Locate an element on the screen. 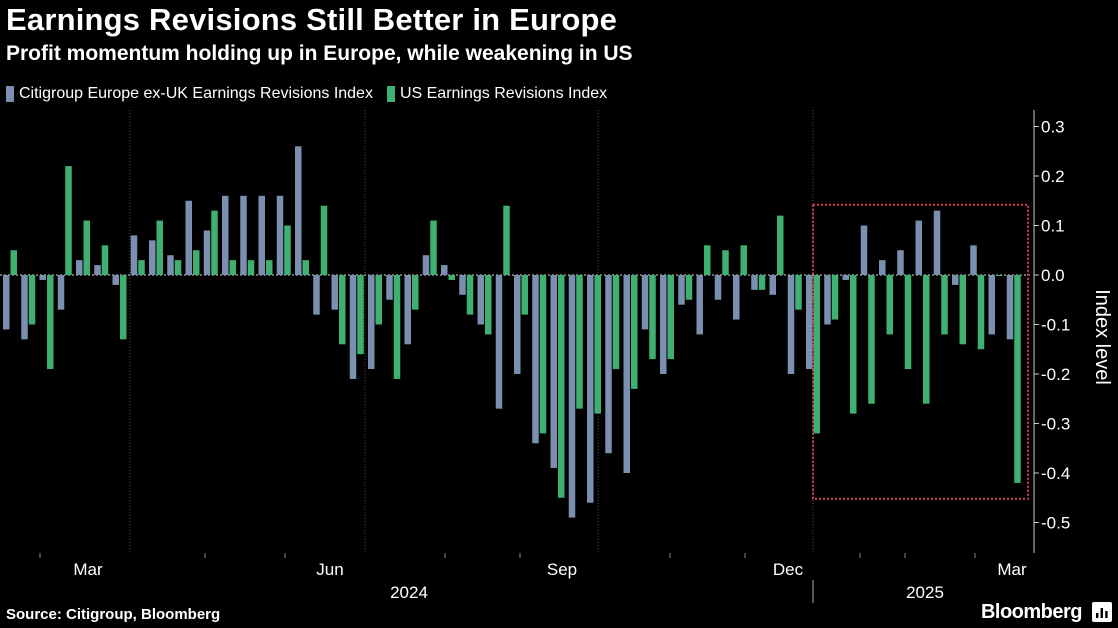  y-tick-label: 0.2 is located at coordinates (1053, 176).